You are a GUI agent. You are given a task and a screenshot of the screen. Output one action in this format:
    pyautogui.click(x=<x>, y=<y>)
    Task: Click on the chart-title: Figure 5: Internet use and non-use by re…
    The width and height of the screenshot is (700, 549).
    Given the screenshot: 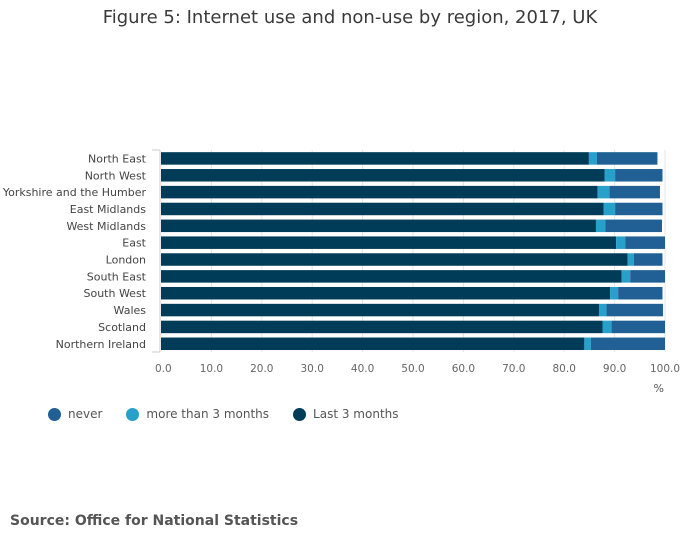 What is the action you would take?
    pyautogui.click(x=350, y=17)
    